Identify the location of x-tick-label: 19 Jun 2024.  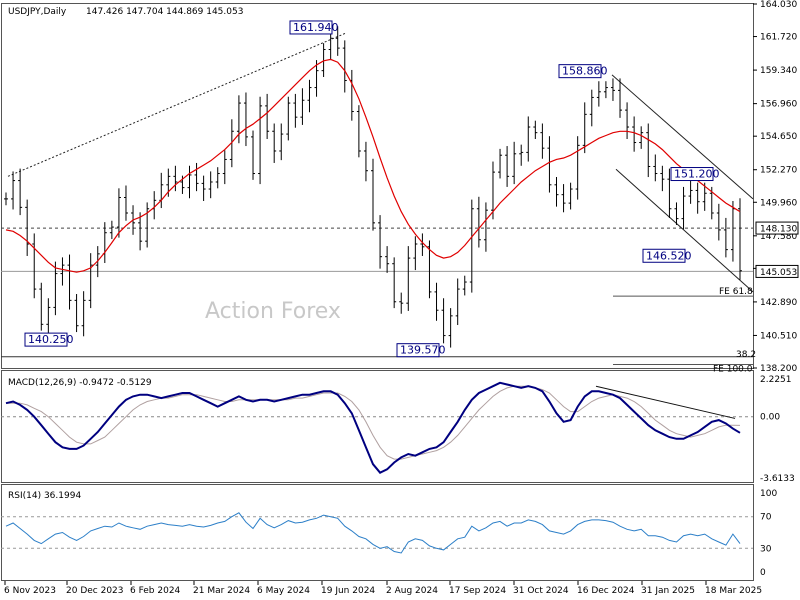
(348, 591).